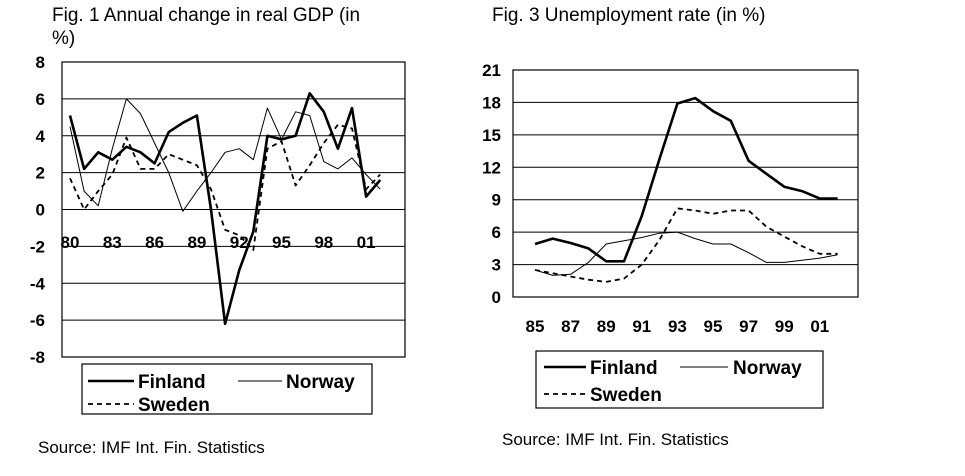 This screenshot has width=965, height=476. Describe the element at coordinates (784, 326) in the screenshot. I see `fig3-xtick-label-99: 99` at that location.